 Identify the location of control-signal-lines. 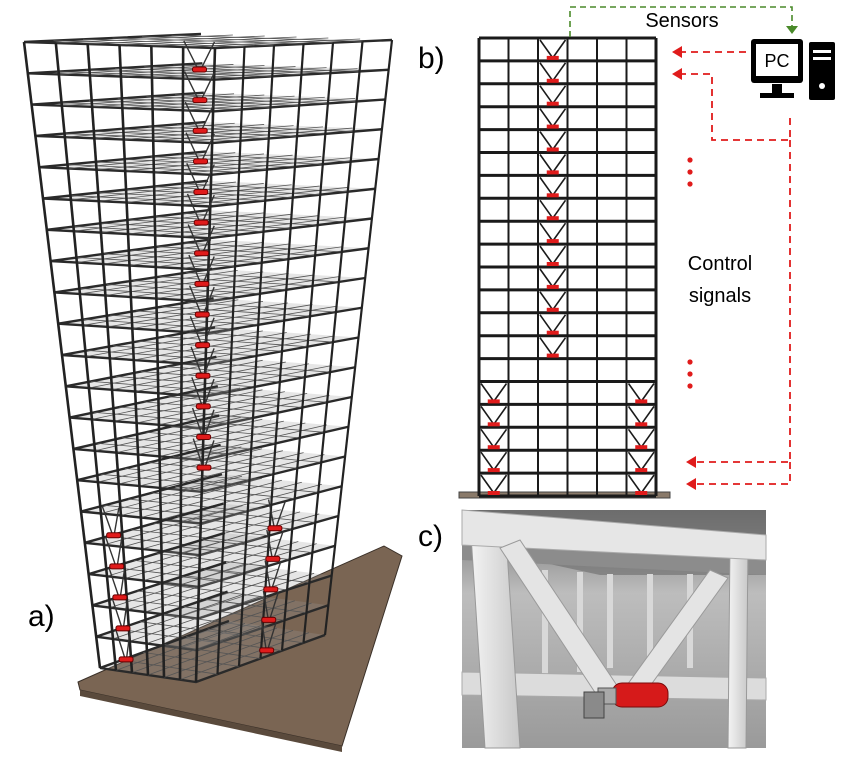
(735, 268).